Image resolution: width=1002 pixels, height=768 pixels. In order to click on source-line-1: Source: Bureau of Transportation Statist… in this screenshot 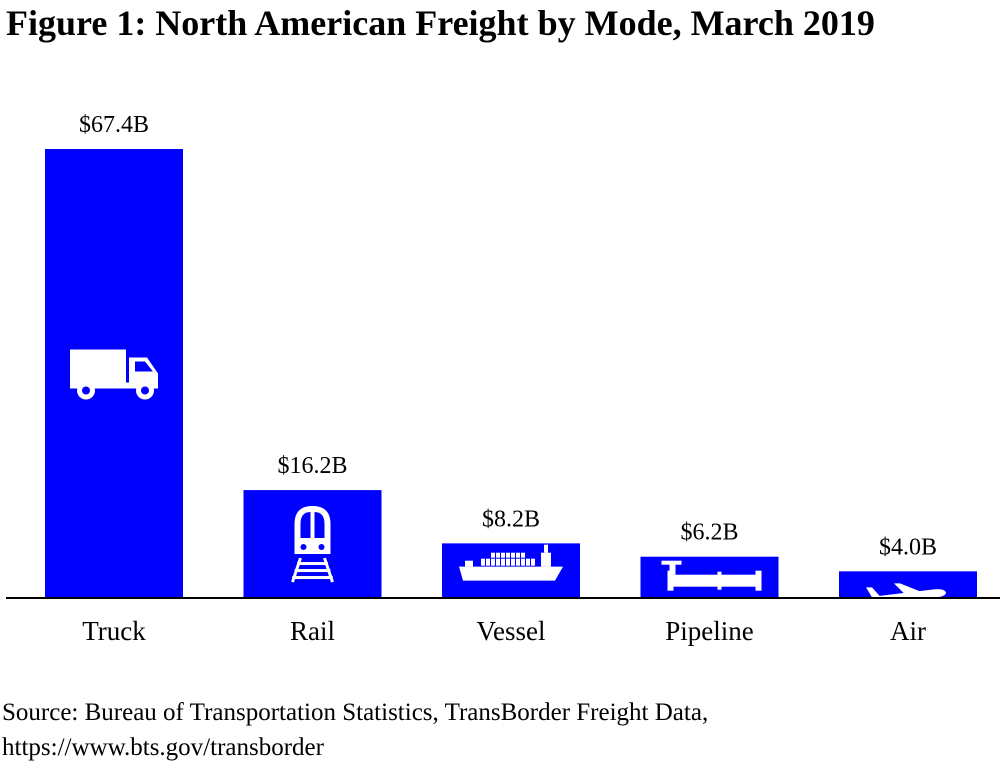, I will do `click(355, 712)`.